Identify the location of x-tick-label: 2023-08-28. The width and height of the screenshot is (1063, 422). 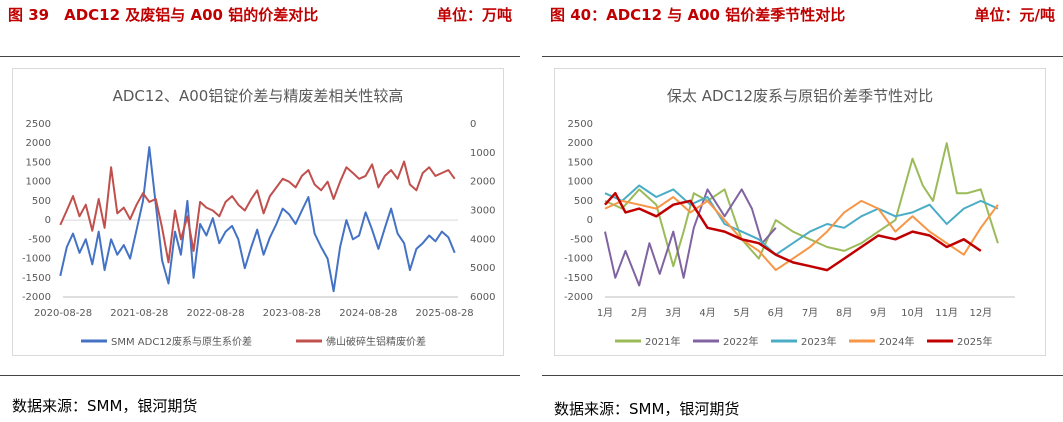
(292, 313).